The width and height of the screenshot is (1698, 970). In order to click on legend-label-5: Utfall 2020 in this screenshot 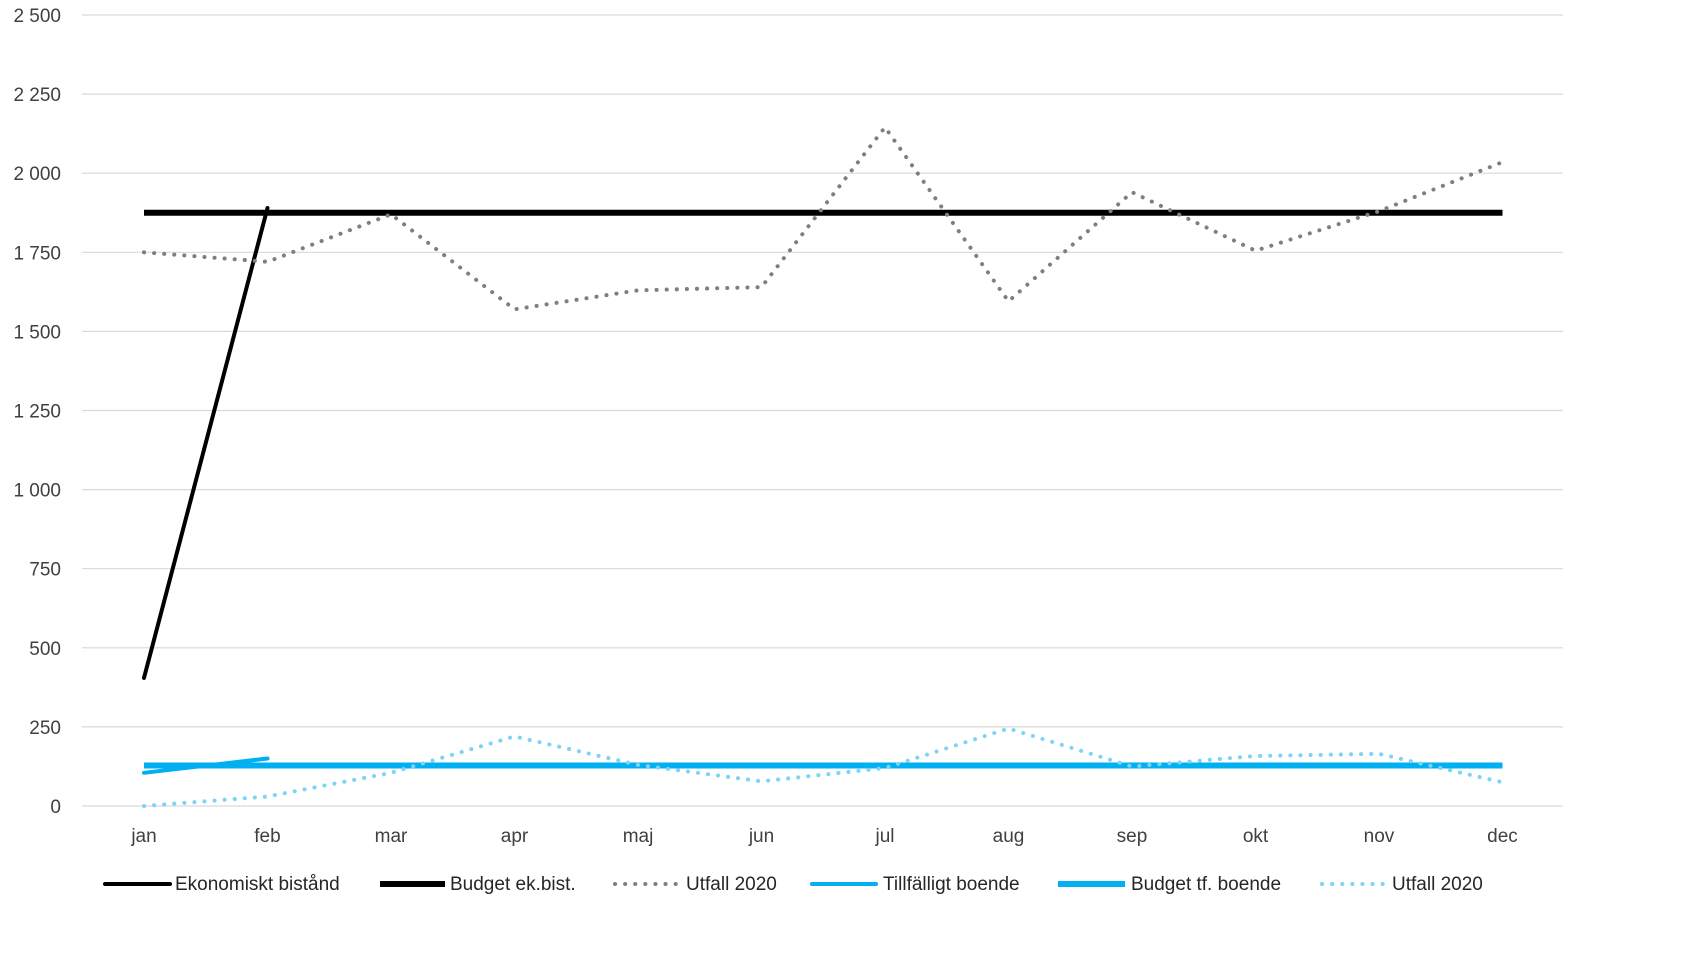, I will do `click(1437, 884)`.